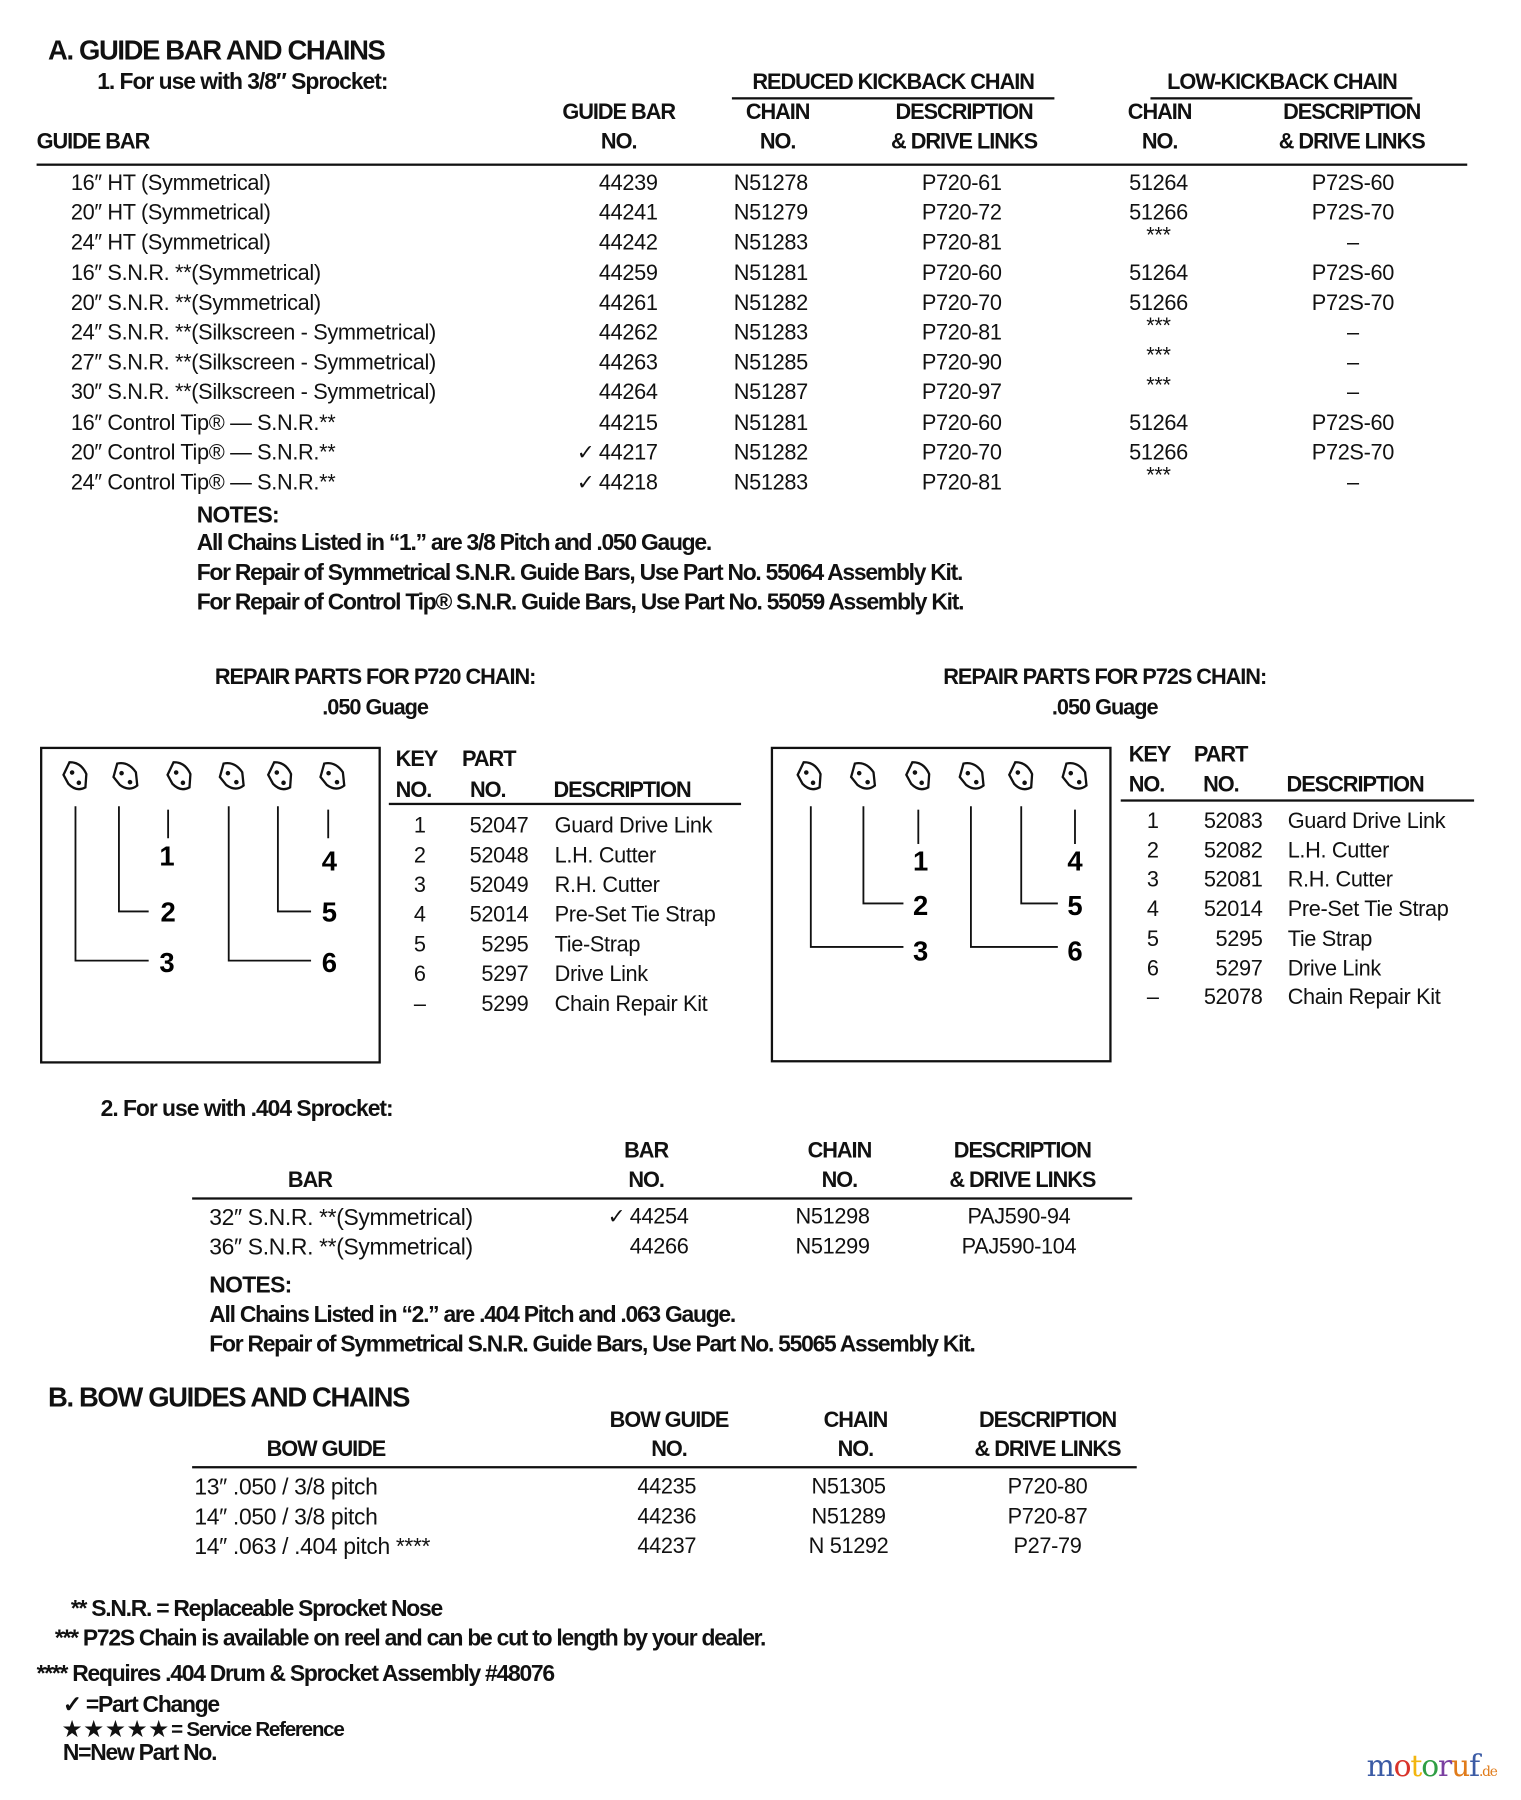  I want to click on subsection-2-title: 2. For use with .404 Sprocket:, so click(247, 1109).